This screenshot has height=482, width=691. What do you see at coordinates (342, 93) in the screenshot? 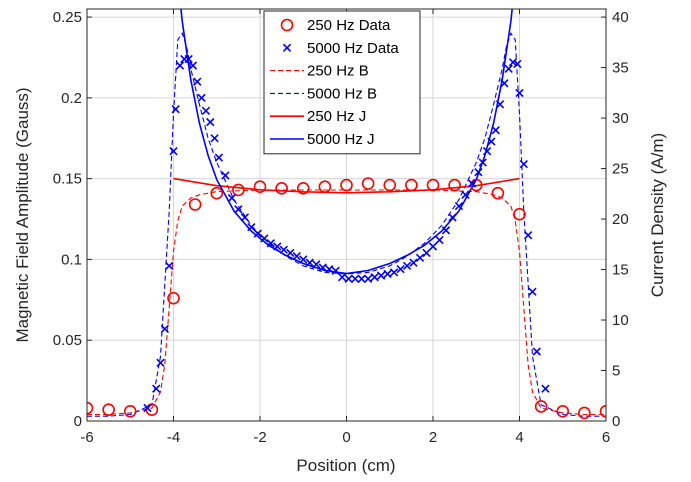
I see `legend-label: 5000 Hz B` at bounding box center [342, 93].